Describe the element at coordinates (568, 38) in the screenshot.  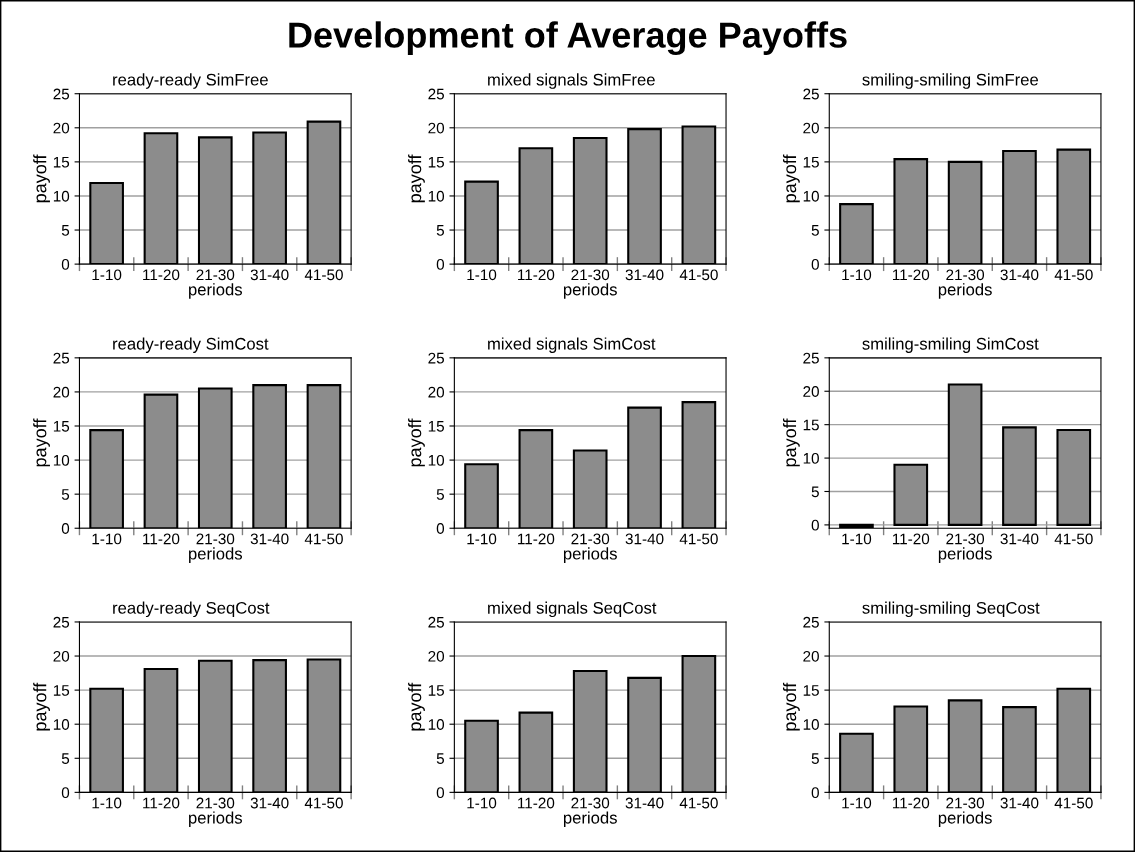
I see `text: Development of Average Payoffs` at that location.